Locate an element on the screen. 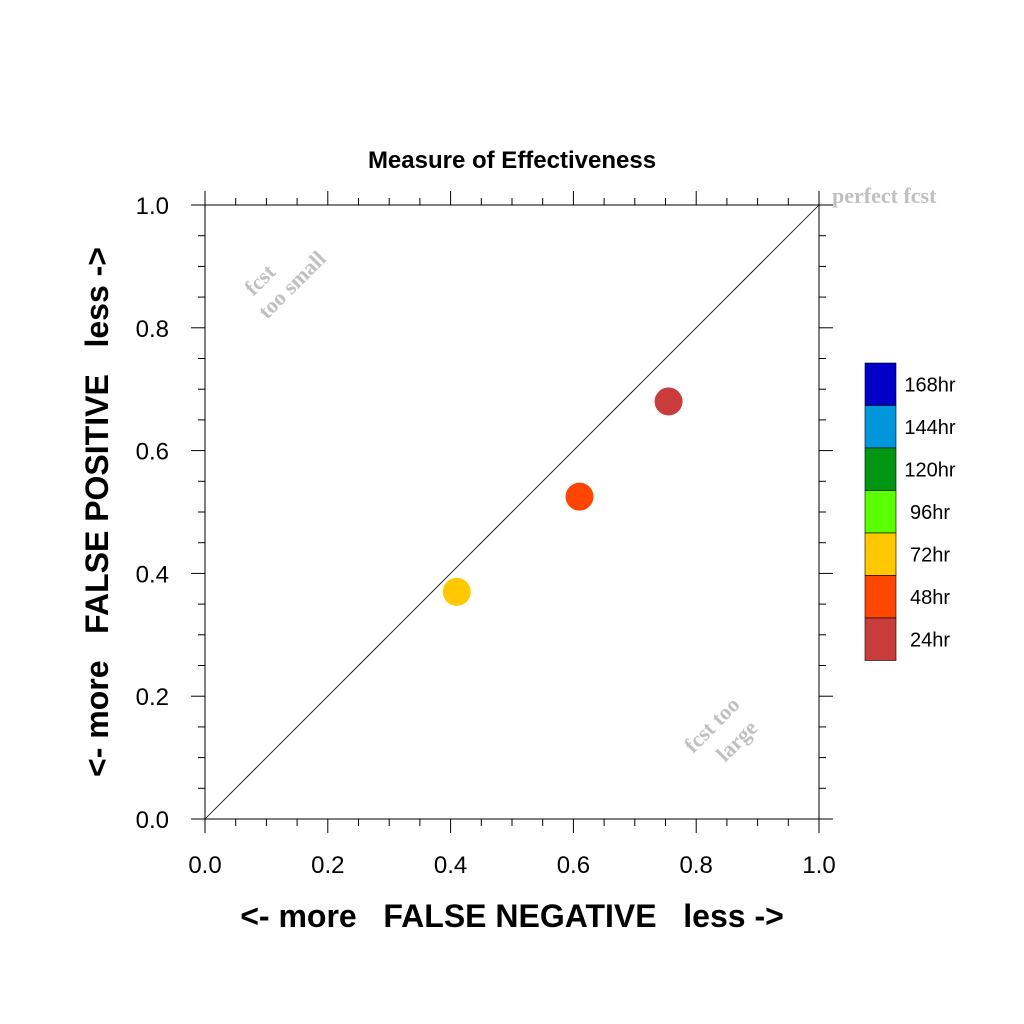 This screenshot has width=1024, height=1024. y-axis-label: <- more FALSE POSITIVE less -> is located at coordinates (97, 512).